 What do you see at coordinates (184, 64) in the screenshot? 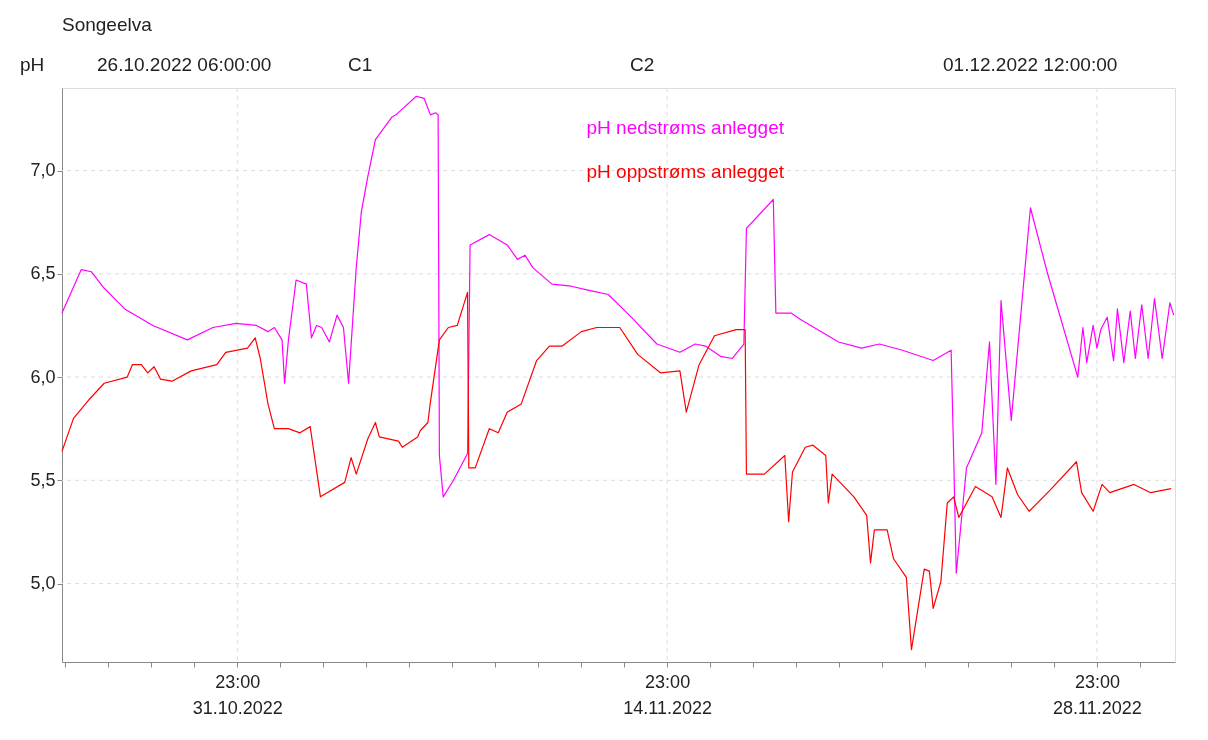
I see `text: 26.10.2022 06:00:00` at bounding box center [184, 64].